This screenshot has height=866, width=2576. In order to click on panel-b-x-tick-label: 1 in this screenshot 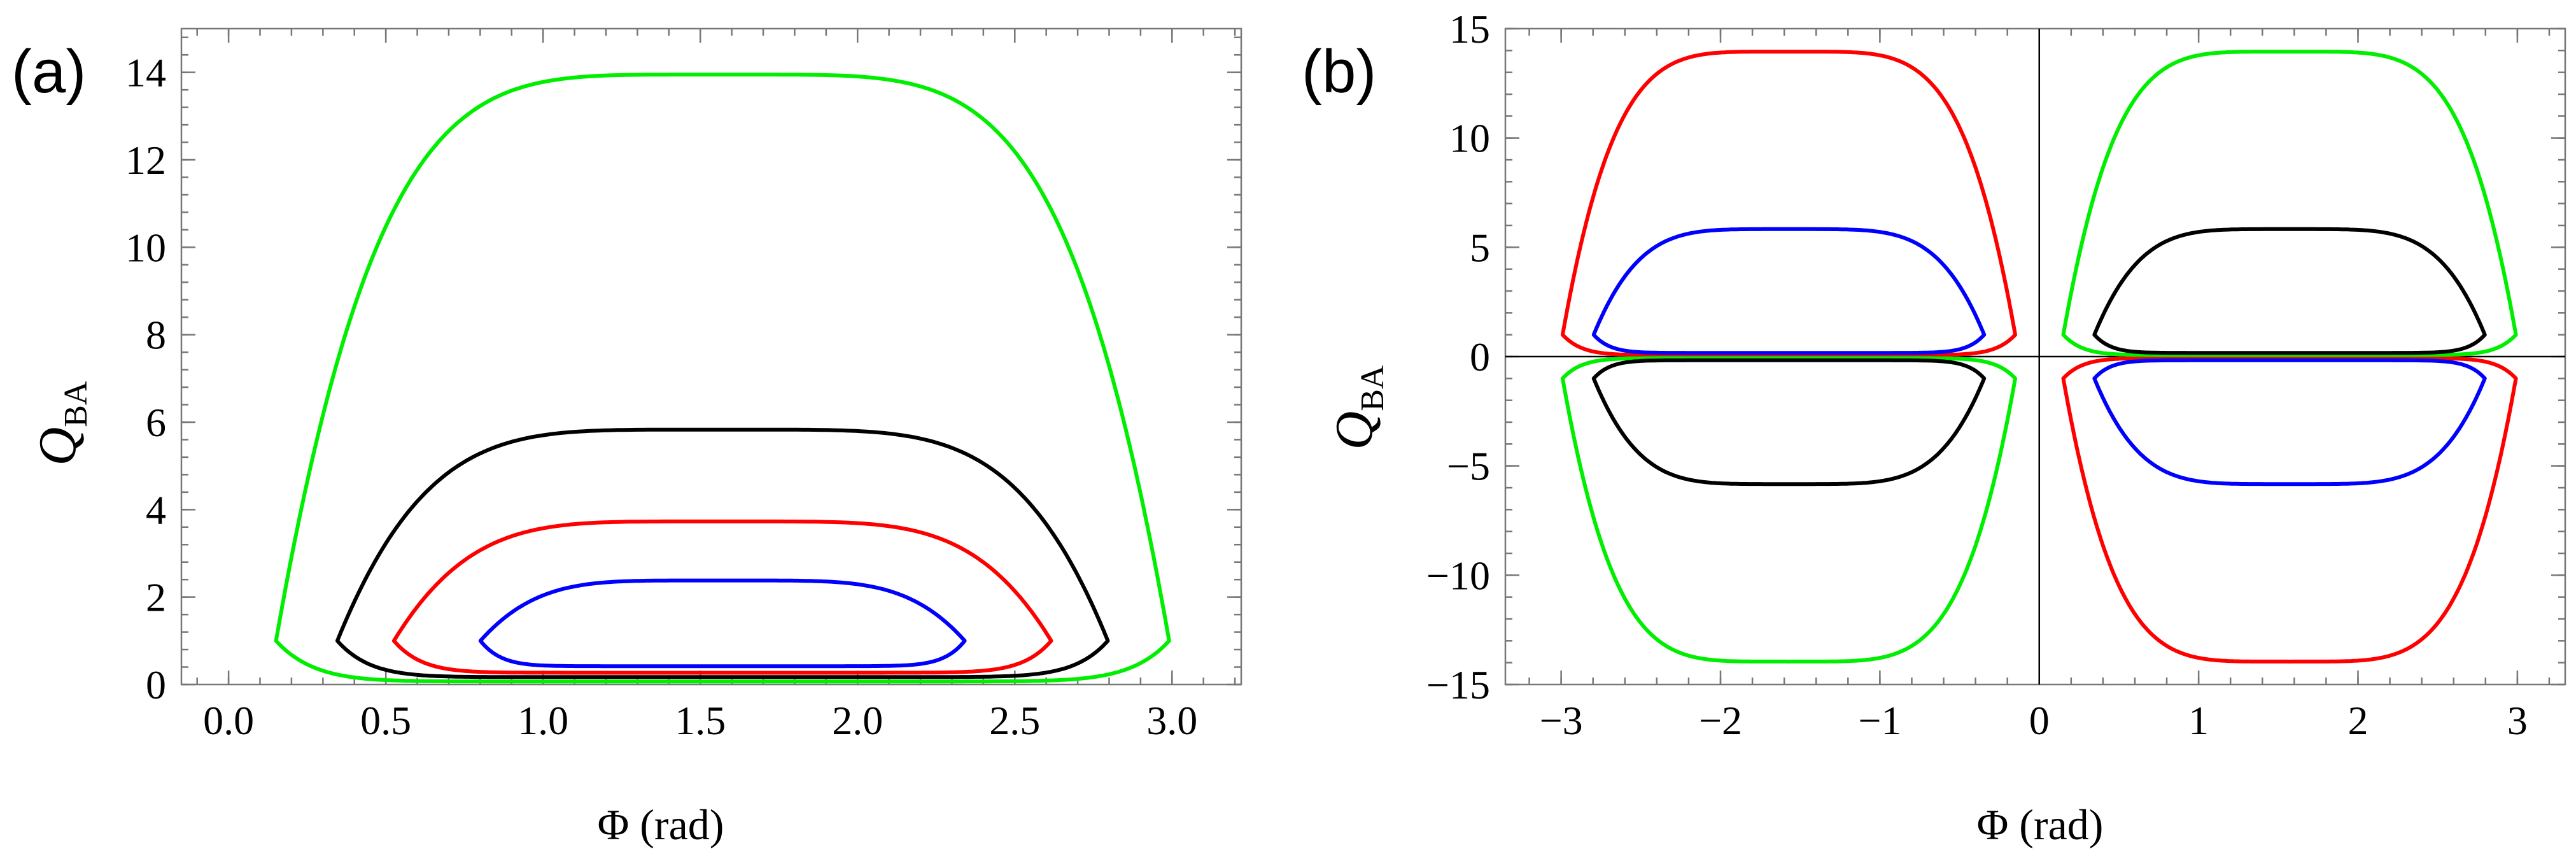, I will do `click(2199, 720)`.